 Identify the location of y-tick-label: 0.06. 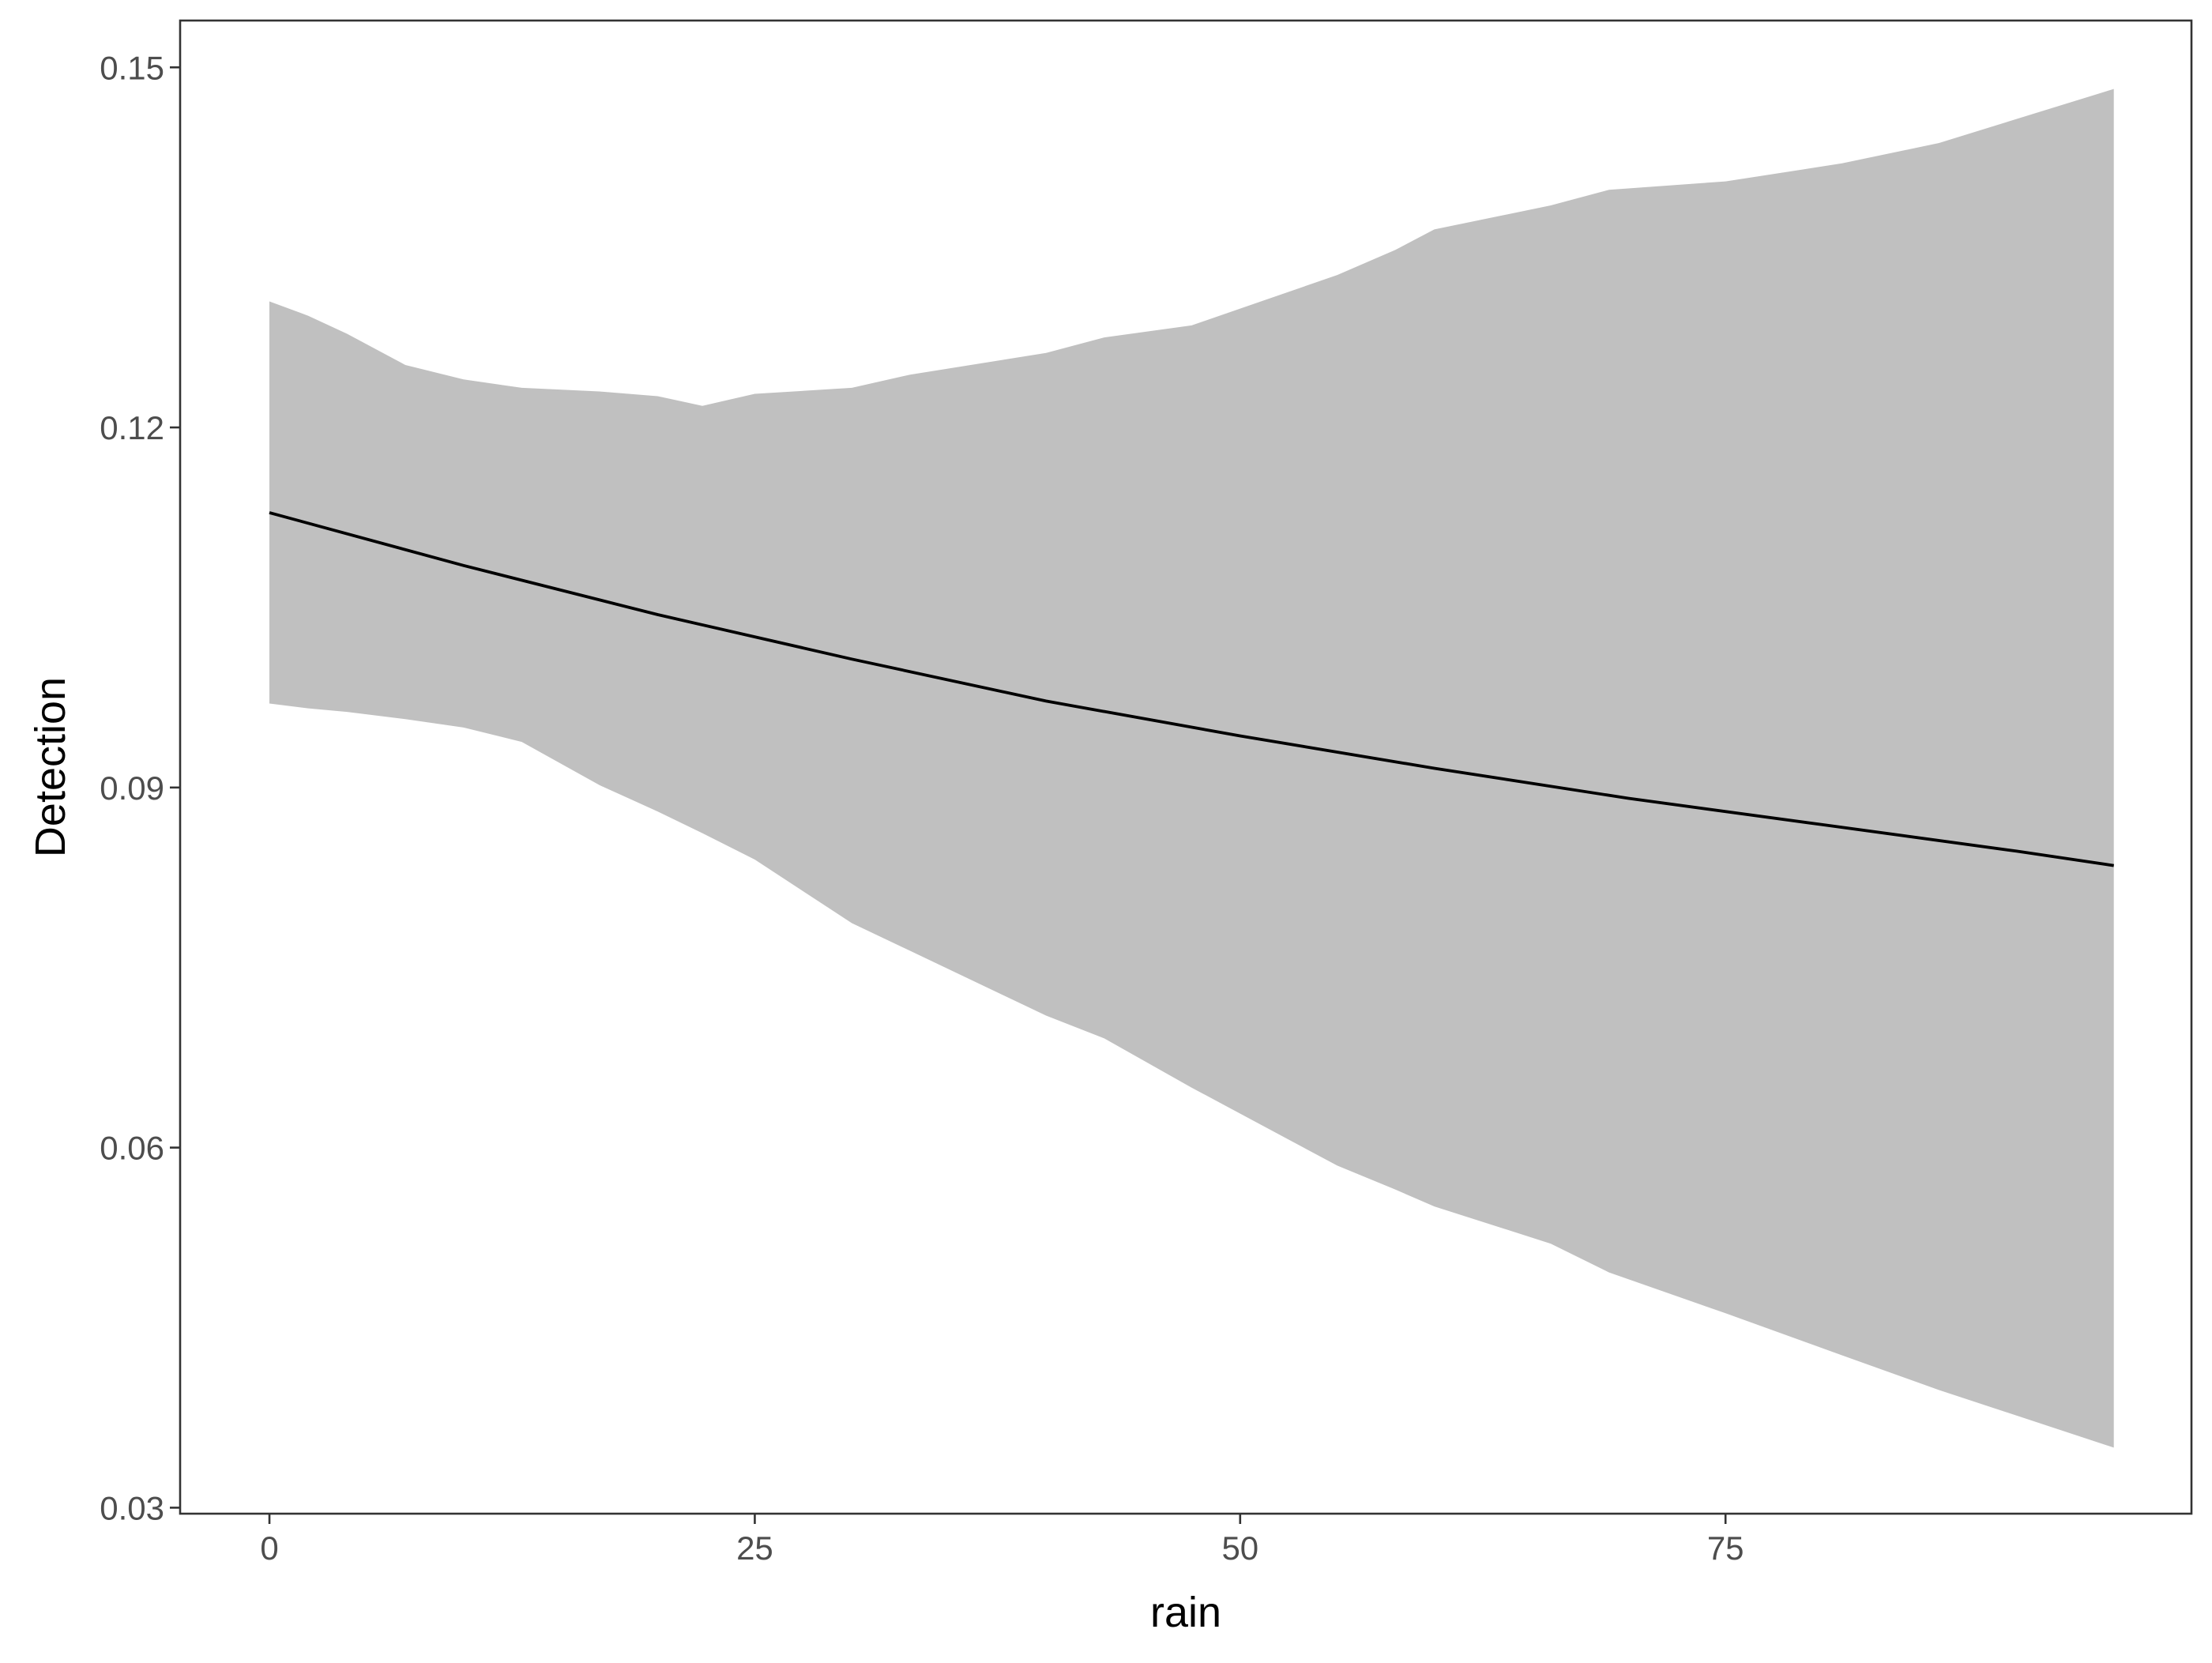
(132, 1148).